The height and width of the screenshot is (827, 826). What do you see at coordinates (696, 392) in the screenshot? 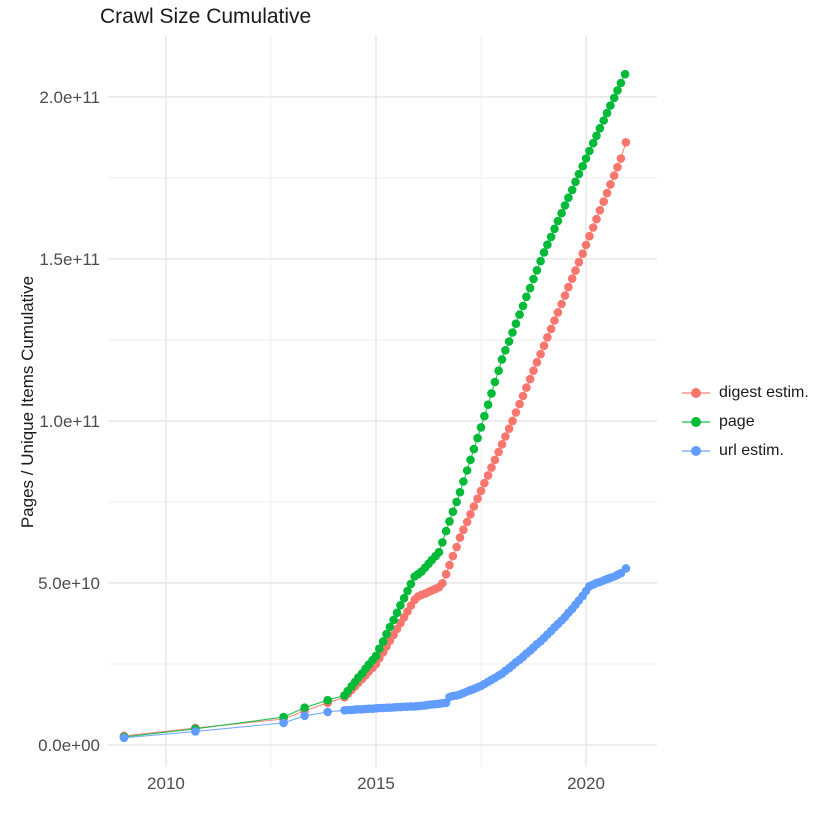
I see `legend-key-digest-icon` at bounding box center [696, 392].